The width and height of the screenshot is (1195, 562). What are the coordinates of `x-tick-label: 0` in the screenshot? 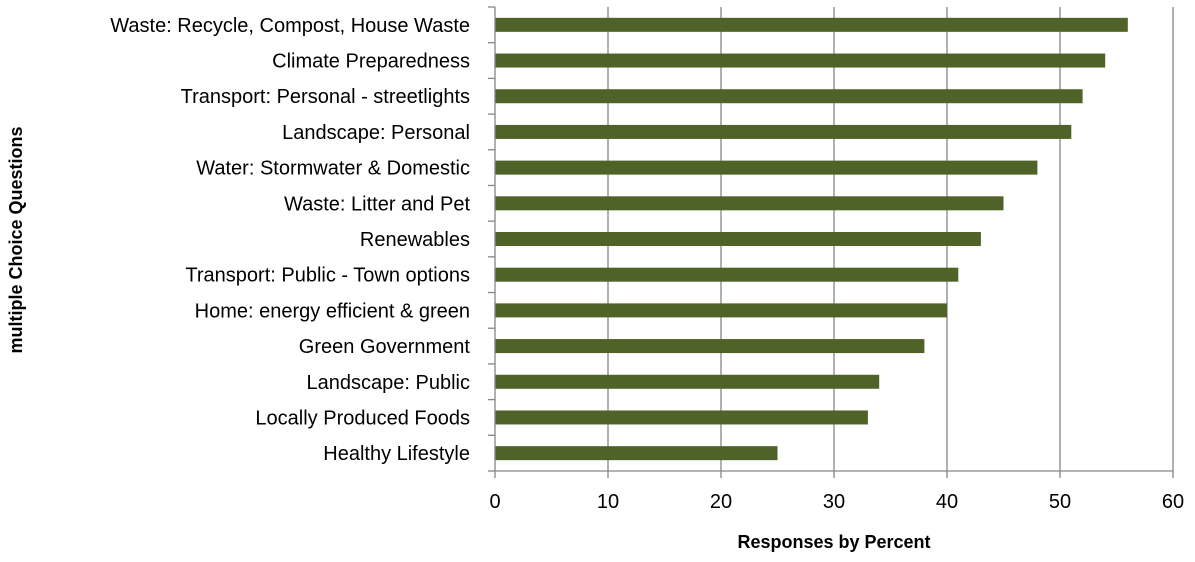 It's located at (494, 502).